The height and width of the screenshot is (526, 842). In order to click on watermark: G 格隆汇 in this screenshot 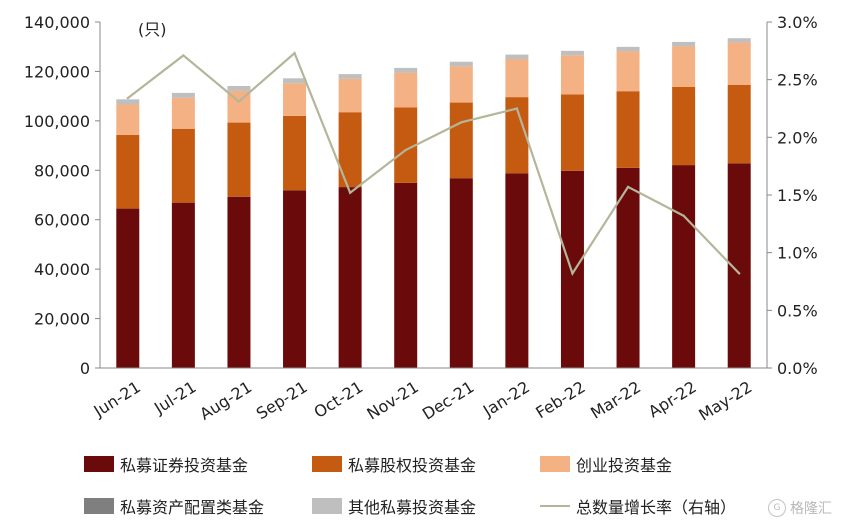, I will do `click(800, 508)`.